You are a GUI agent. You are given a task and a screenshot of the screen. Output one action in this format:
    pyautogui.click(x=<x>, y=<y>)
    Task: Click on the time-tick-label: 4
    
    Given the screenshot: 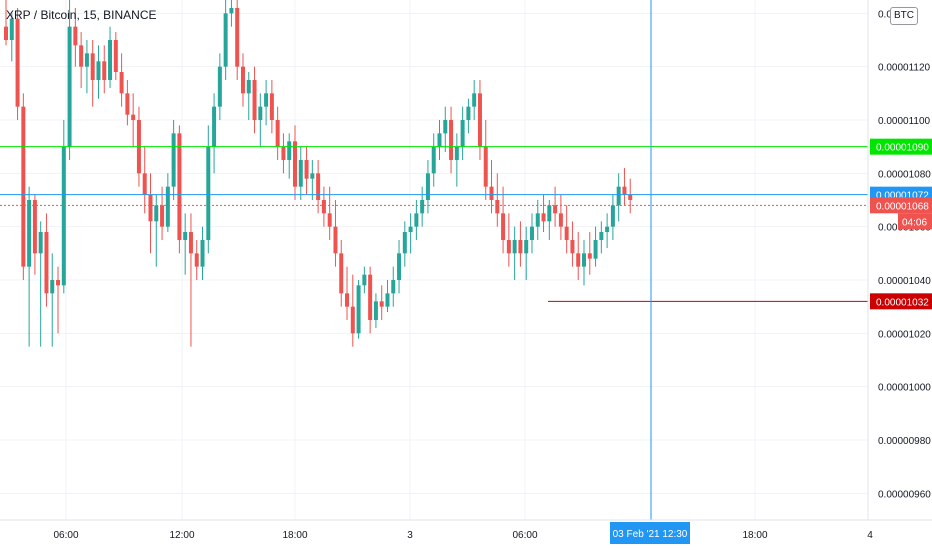 What is the action you would take?
    pyautogui.click(x=870, y=535)
    